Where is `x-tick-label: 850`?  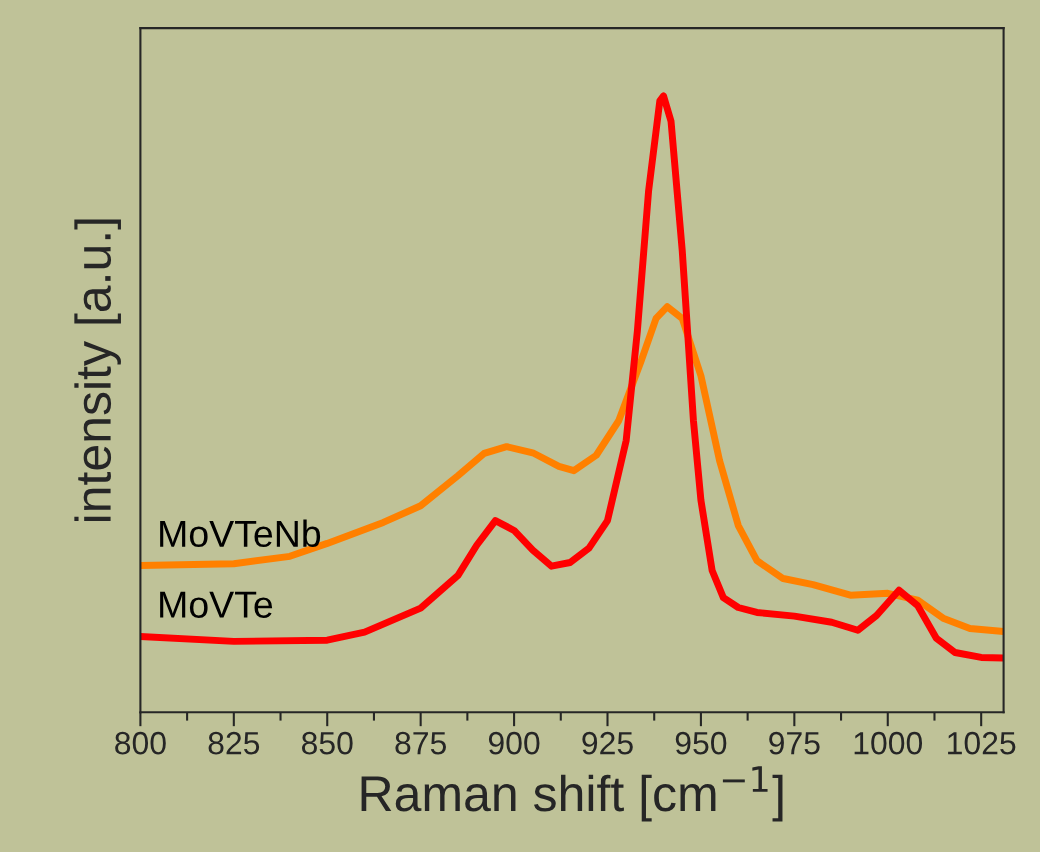 x-tick-label: 850 is located at coordinates (327, 743).